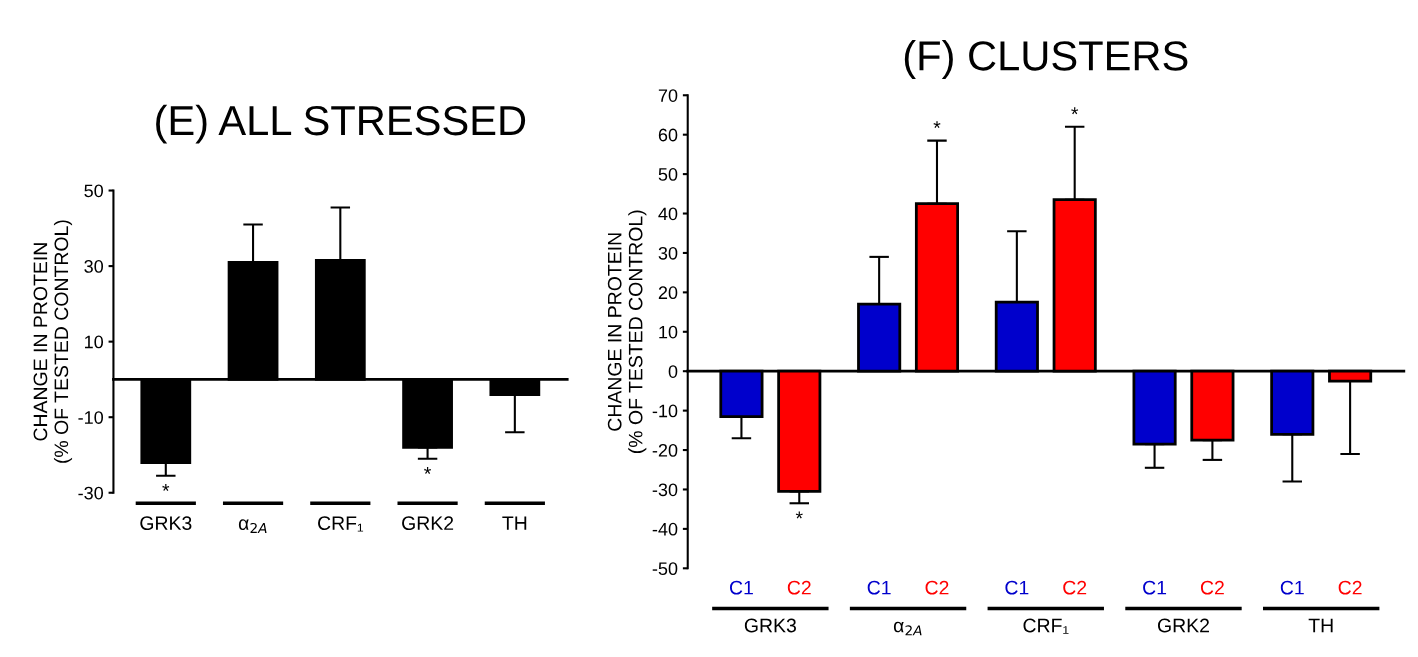 The height and width of the screenshot is (657, 1418). Describe the element at coordinates (668, 293) in the screenshot. I see `y-tick-label: 20` at that location.